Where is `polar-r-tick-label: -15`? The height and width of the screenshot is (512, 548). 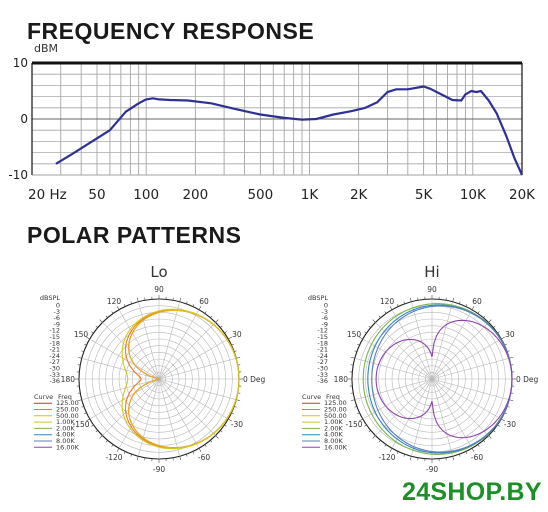 polar-r-tick-label: -15 is located at coordinates (54, 337).